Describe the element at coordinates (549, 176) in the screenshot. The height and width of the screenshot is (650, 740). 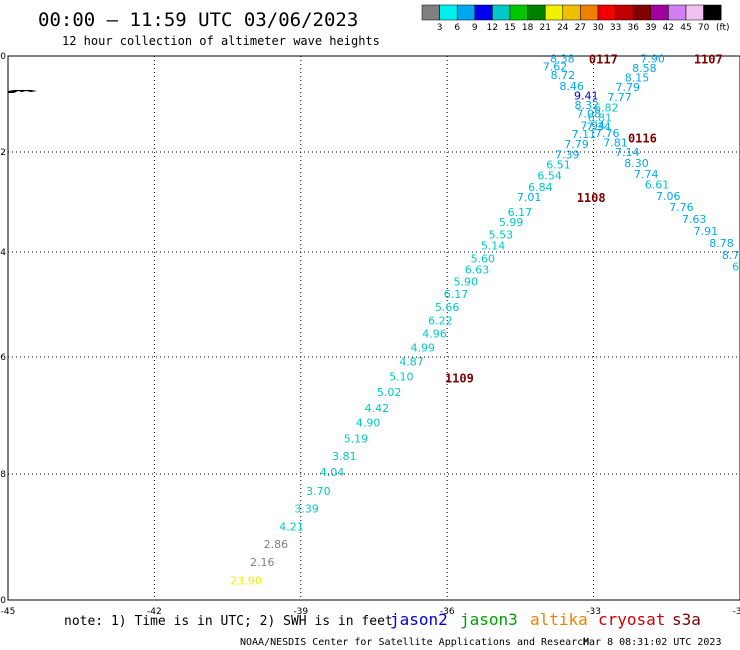
I see `swh-value-label: 6.54` at that location.